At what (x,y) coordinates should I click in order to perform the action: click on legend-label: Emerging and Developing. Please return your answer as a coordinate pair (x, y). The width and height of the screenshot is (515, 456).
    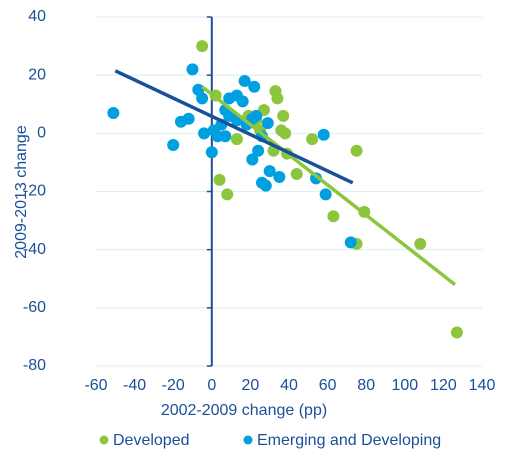
    Looking at the image, I should click on (349, 440).